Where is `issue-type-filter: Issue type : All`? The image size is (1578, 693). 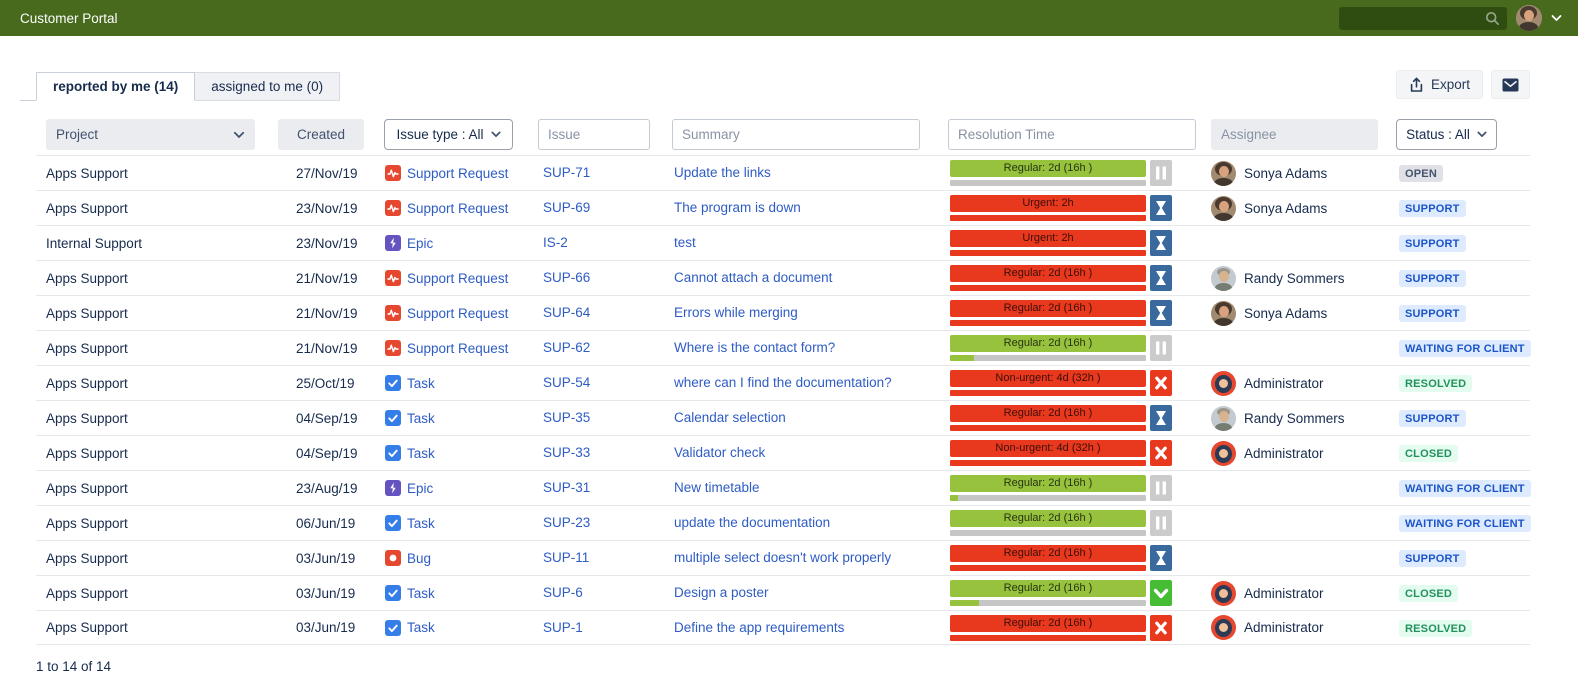
issue-type-filter: Issue type : All is located at coordinates (448, 134).